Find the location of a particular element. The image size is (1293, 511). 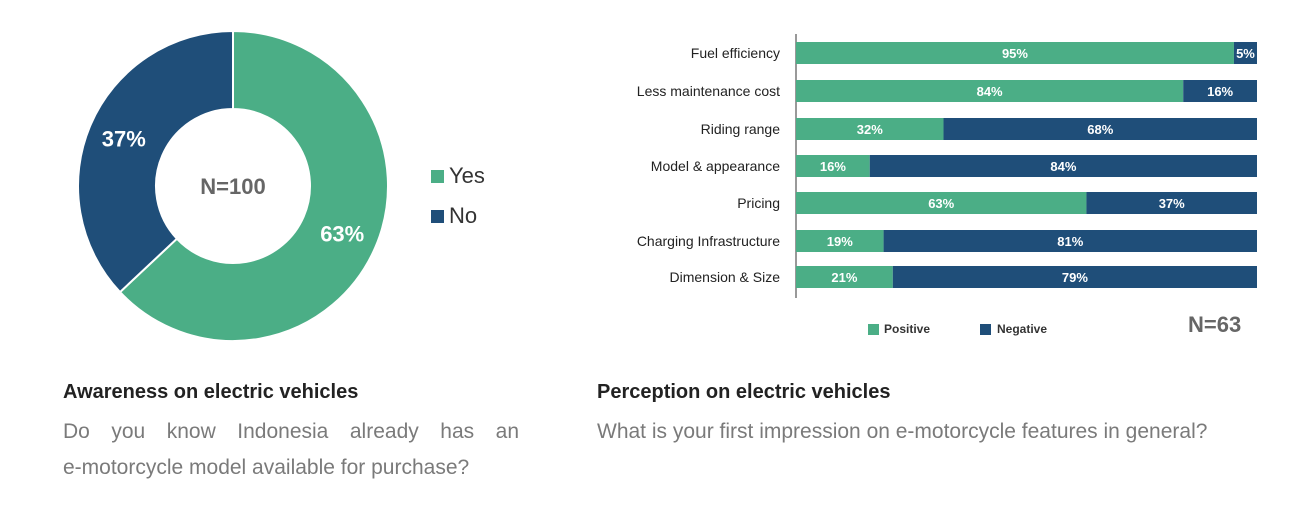

donut-label-yes: 63% is located at coordinates (342, 233).